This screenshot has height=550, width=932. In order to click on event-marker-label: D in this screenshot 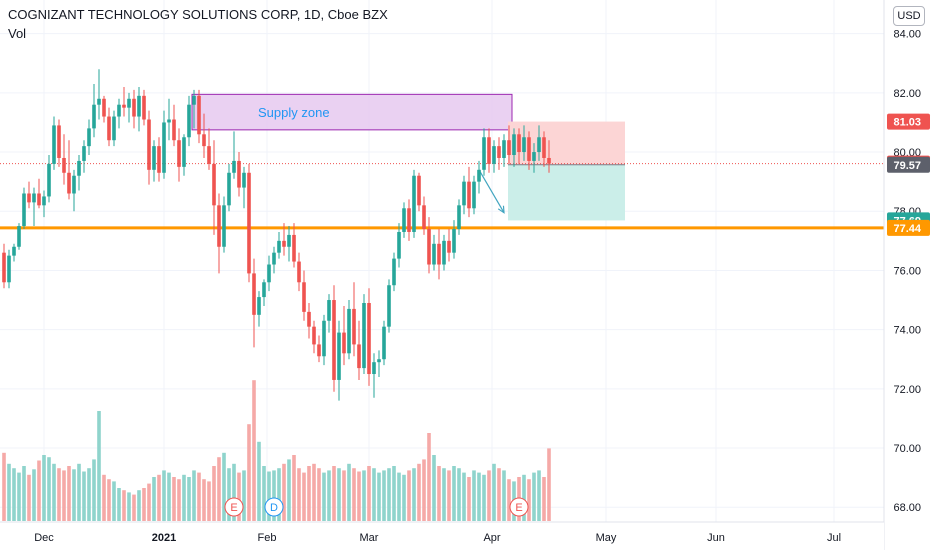, I will do `click(274, 508)`.